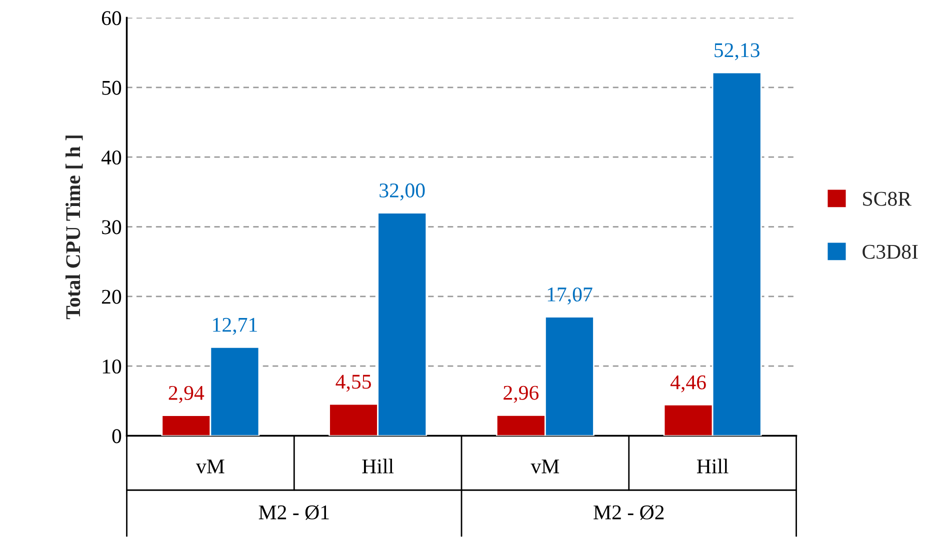 The width and height of the screenshot is (939, 538). I want to click on data-label: 52,13, so click(737, 51).